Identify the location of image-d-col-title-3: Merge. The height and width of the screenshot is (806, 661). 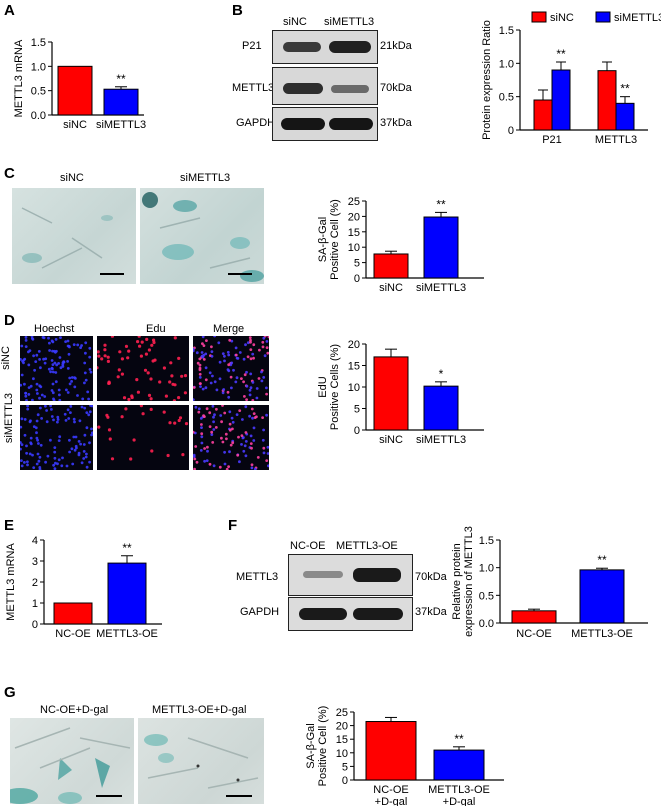
(229, 329).